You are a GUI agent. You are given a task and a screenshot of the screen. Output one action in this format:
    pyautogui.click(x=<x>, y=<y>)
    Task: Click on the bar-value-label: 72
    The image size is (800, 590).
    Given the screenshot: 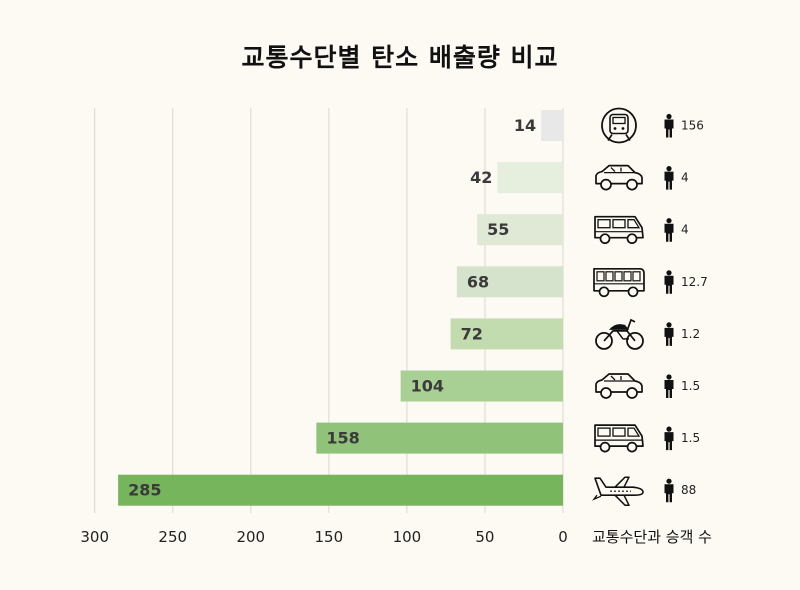 What is the action you would take?
    pyautogui.click(x=472, y=333)
    